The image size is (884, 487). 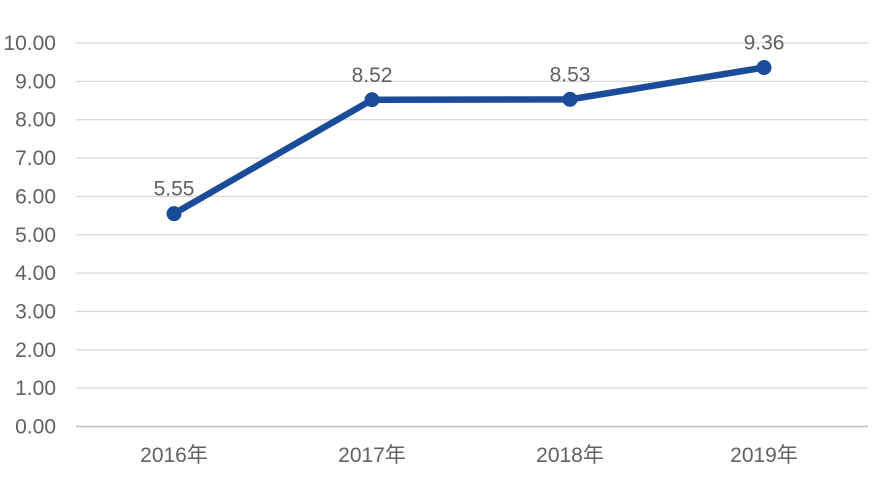 What do you see at coordinates (35, 311) in the screenshot?
I see `y-axis-tick-label: 3.00` at bounding box center [35, 311].